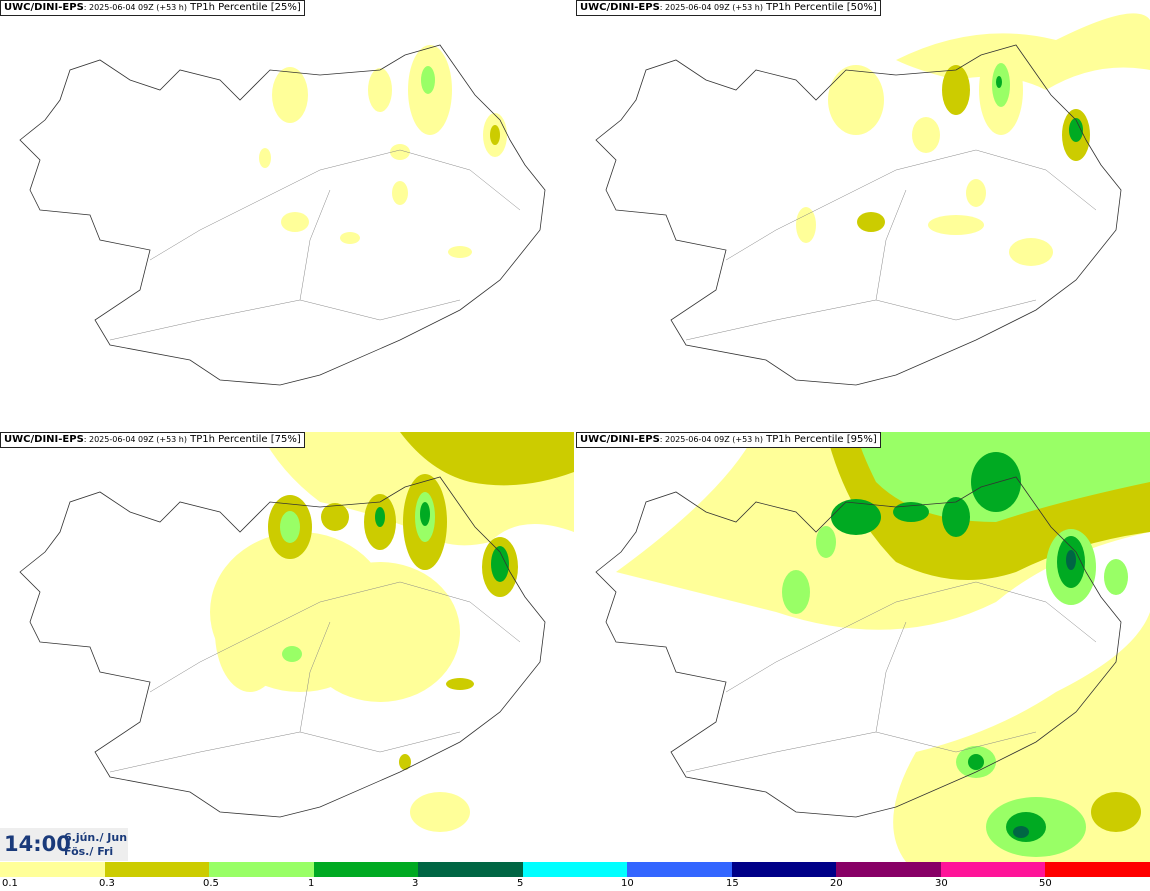 Image resolution: width=1150 pixels, height=891 pixels. Describe the element at coordinates (415, 883) in the screenshot. I see `legend-label: 3` at that location.